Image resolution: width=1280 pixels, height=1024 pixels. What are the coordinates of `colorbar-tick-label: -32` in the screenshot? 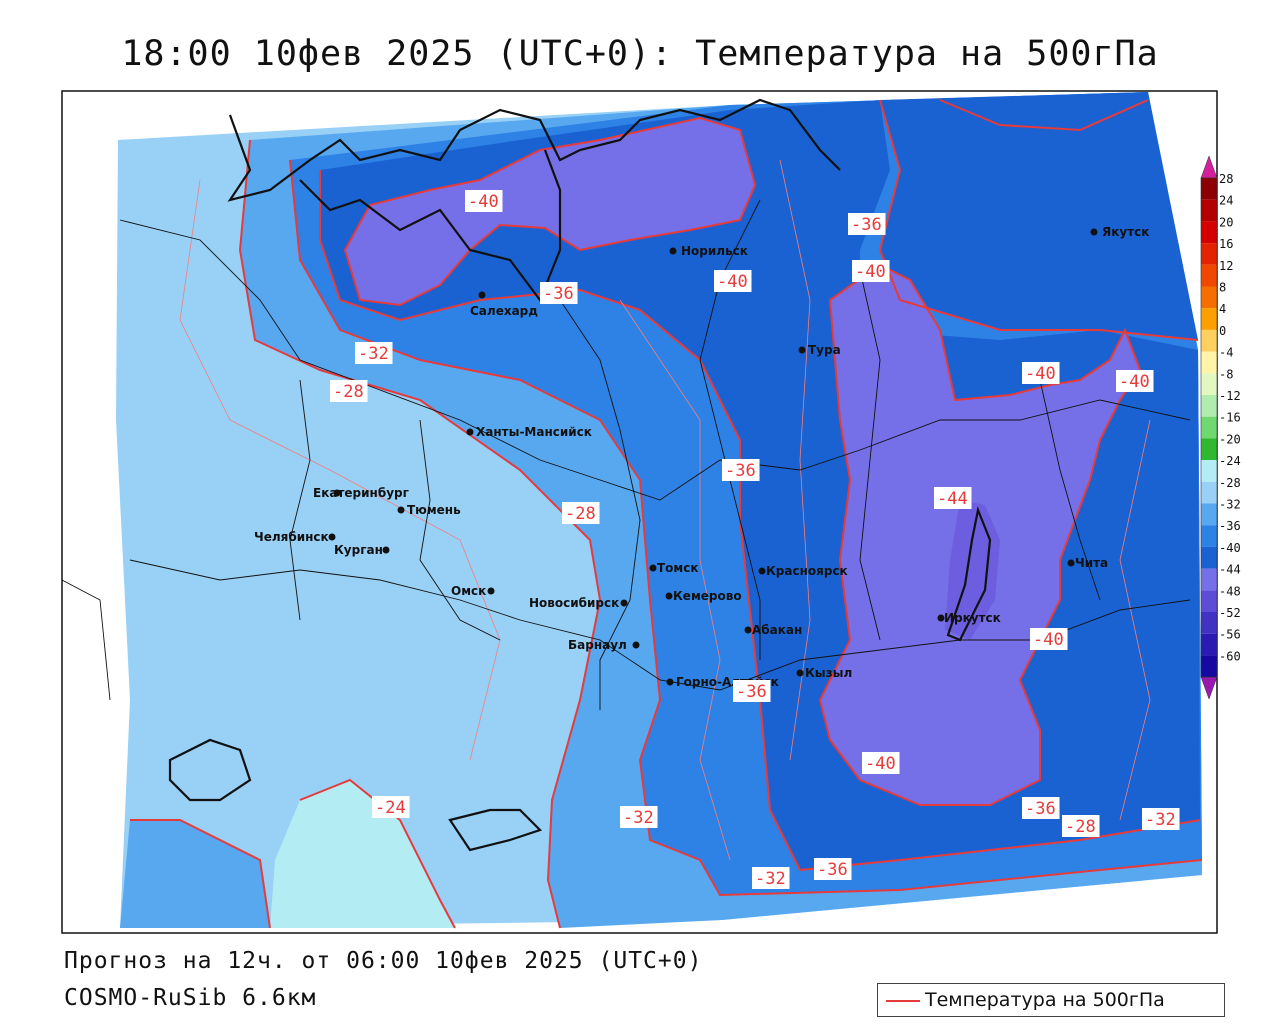 It's located at (1230, 505).